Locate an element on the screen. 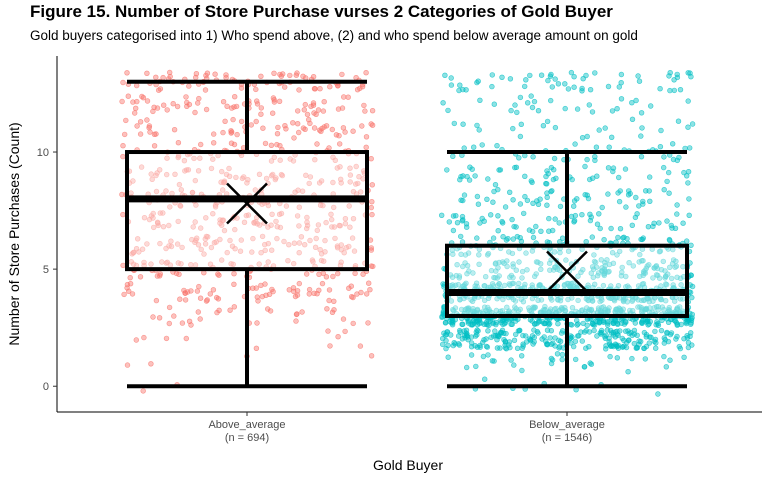 This screenshot has width=768, height=480. x-tick-label: Above_average is located at coordinates (246, 425).